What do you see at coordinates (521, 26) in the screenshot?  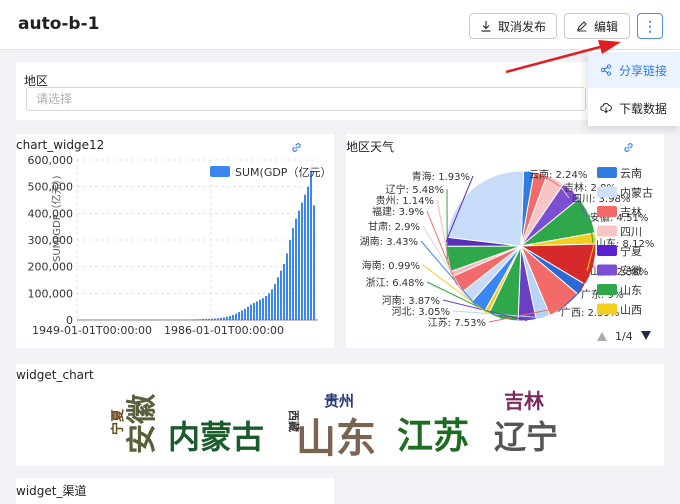 I see `cancel-publish-label: 取消发布` at bounding box center [521, 26].